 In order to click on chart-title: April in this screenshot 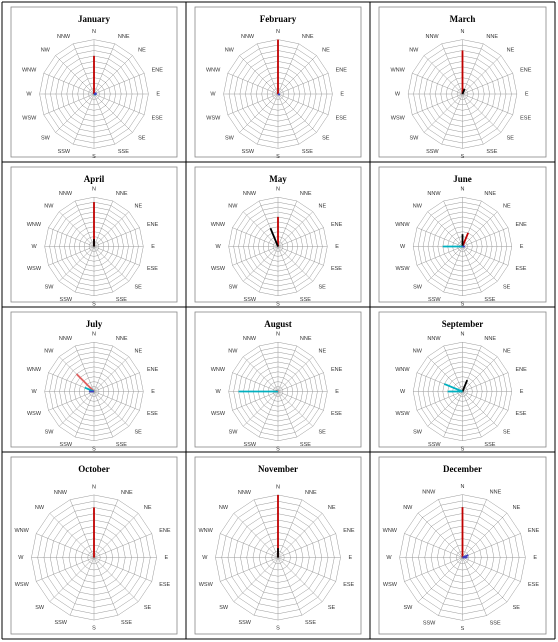, I will do `click(94, 179)`.